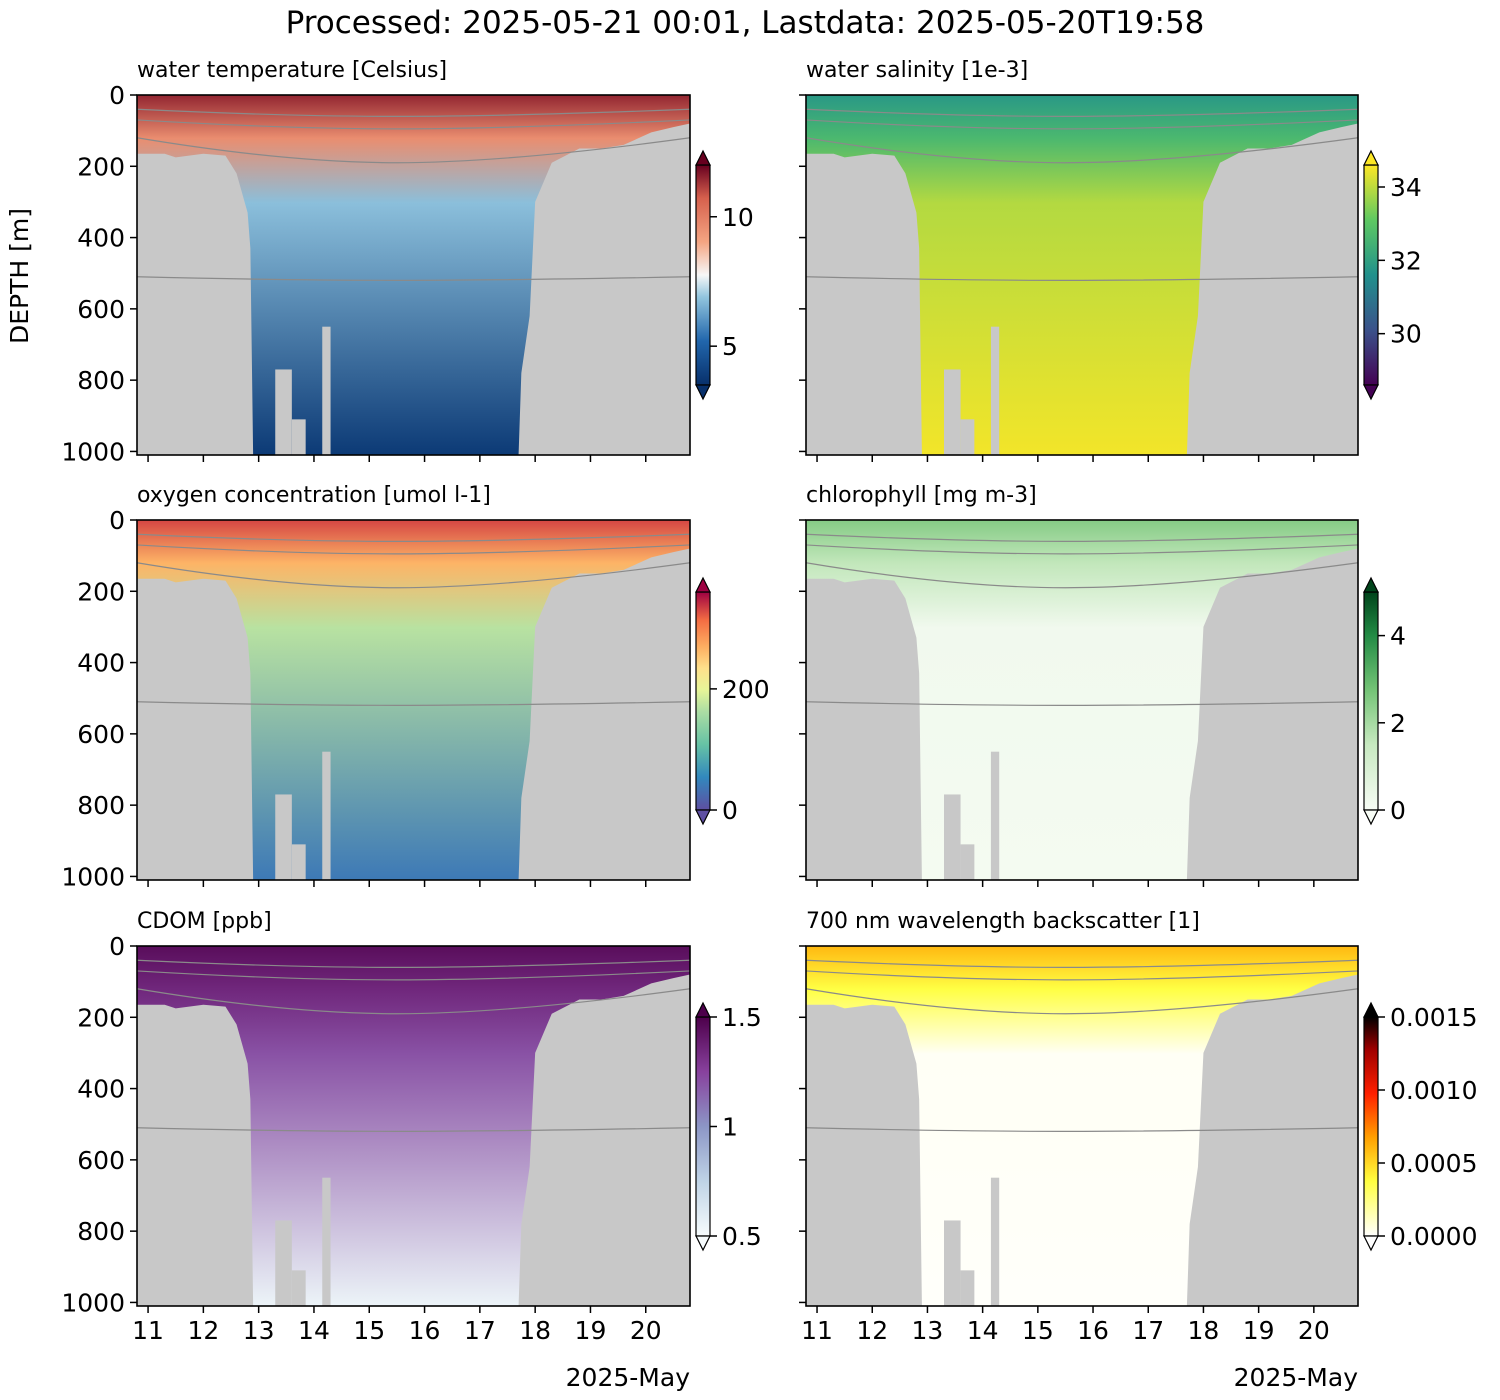 Image resolution: width=1500 pixels, height=1400 pixels. What do you see at coordinates (1433, 1090) in the screenshot?
I see `colorbar-tick-label: 0.0010` at bounding box center [1433, 1090].